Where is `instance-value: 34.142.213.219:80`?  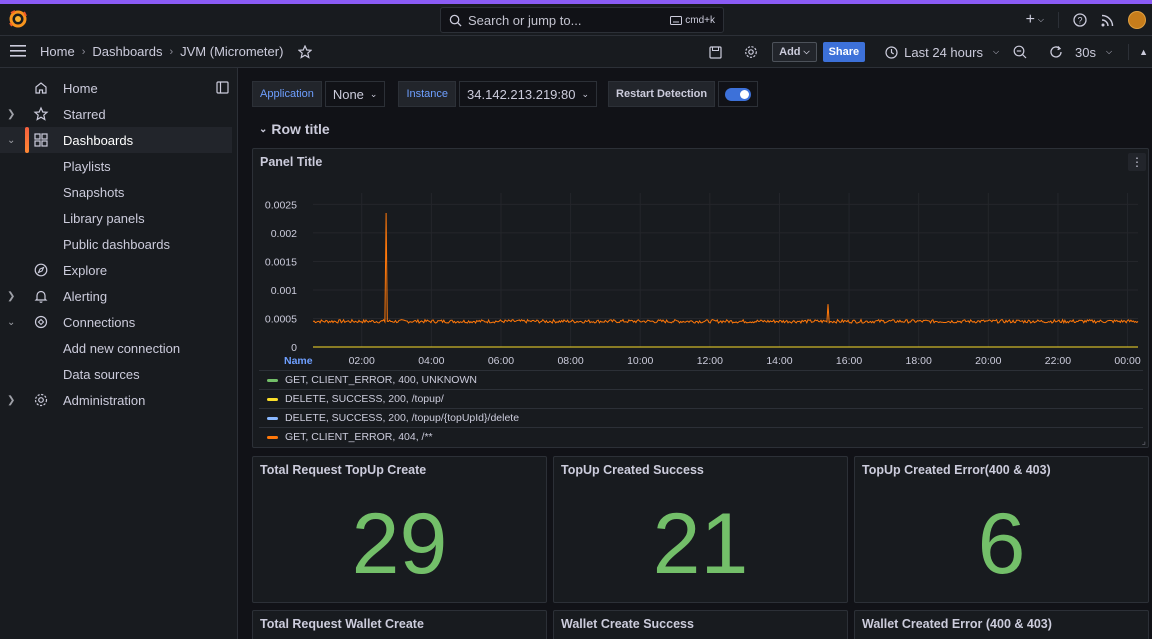 instance-value: 34.142.213.219:80 is located at coordinates (521, 94).